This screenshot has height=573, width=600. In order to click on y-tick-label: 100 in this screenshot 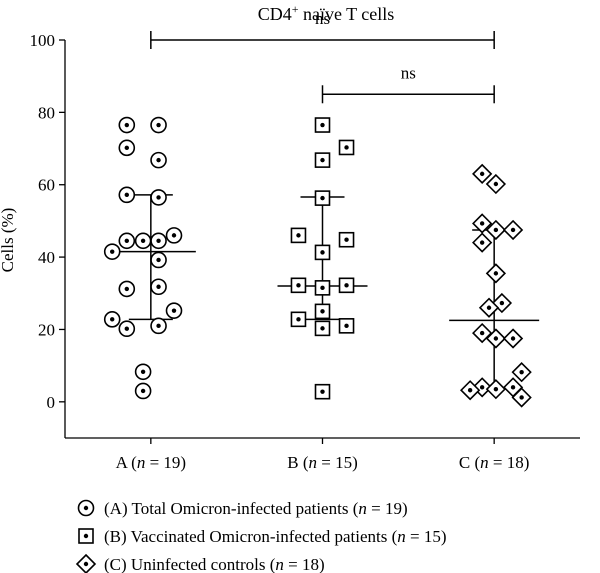, I will do `click(43, 40)`.